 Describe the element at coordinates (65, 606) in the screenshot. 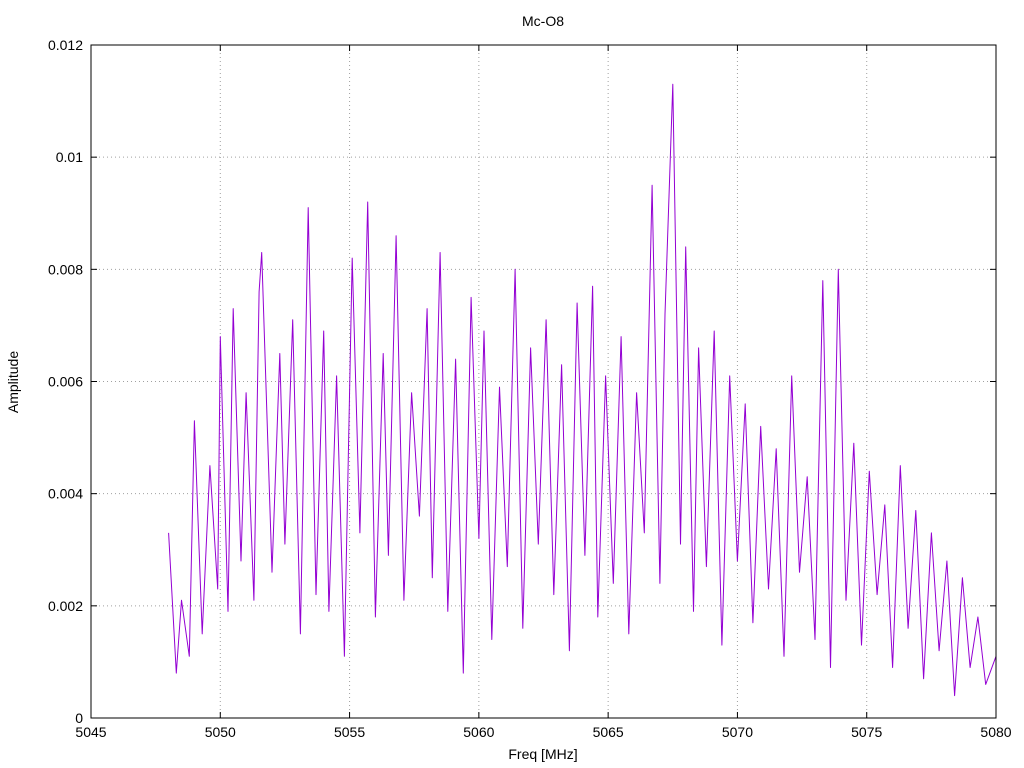

I see `y-tick-label: 0.002` at that location.